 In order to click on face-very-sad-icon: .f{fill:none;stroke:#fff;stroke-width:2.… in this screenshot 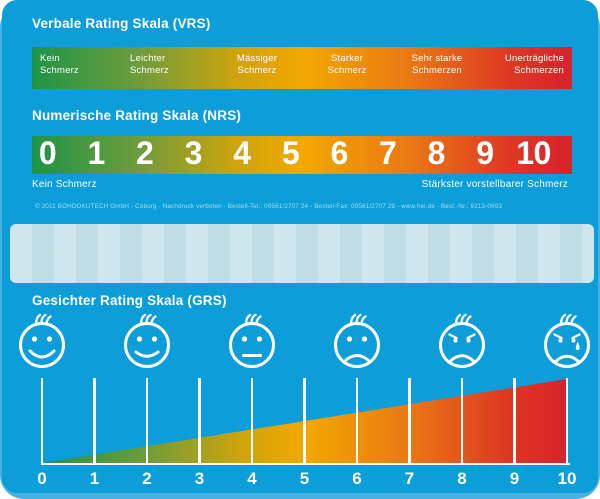, I will do `click(462, 340)`.